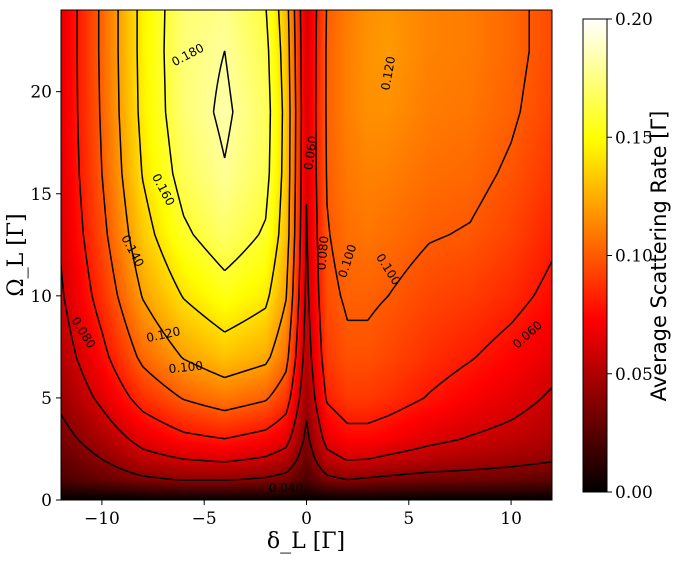  Describe the element at coordinates (322, 252) in the screenshot. I see `contour-label: 0.080` at that location.